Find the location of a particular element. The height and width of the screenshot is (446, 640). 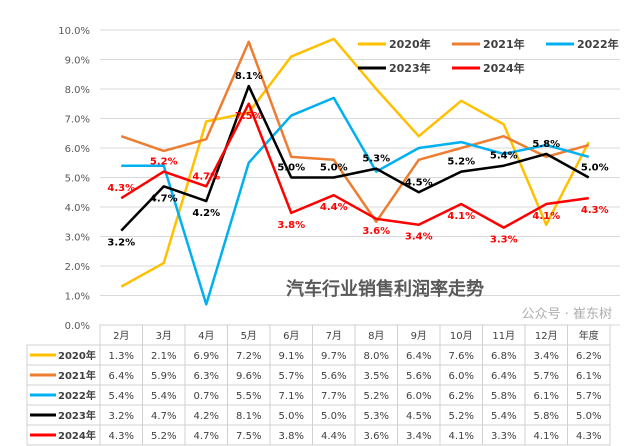

x-category-label: 3月 is located at coordinates (164, 336).